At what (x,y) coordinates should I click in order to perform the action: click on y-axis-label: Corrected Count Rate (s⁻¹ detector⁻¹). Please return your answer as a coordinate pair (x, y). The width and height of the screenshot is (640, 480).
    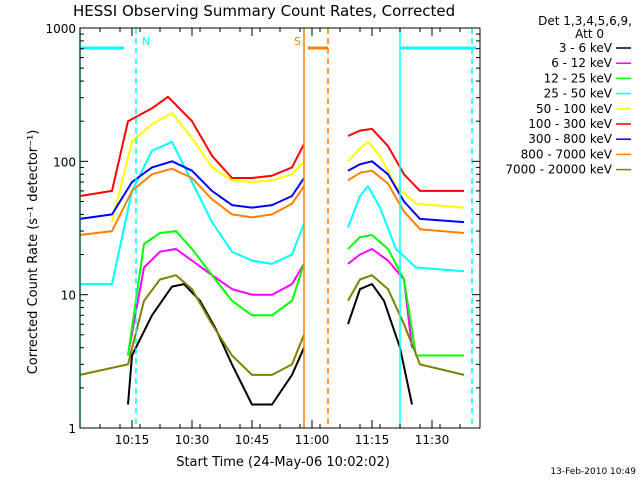
    Looking at the image, I should click on (33, 252).